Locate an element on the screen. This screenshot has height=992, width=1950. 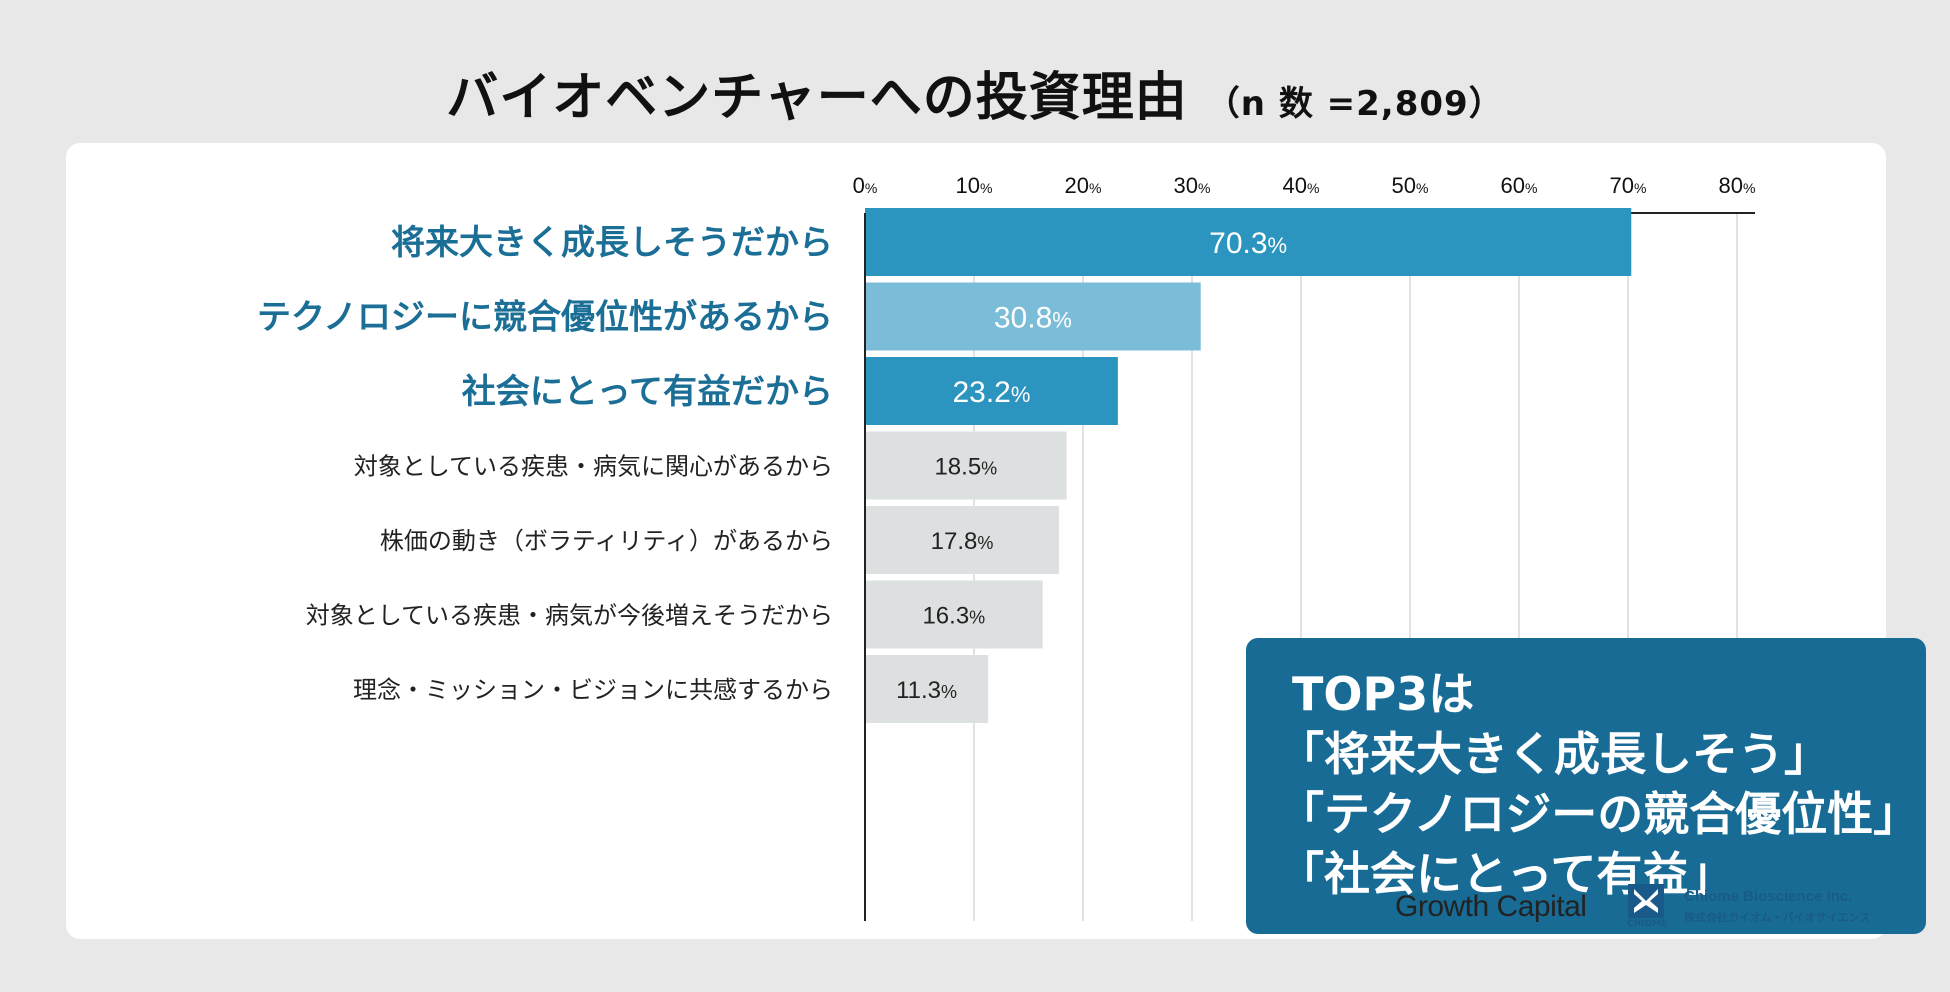
value-label-3: 23.2% is located at coordinates (991, 392).